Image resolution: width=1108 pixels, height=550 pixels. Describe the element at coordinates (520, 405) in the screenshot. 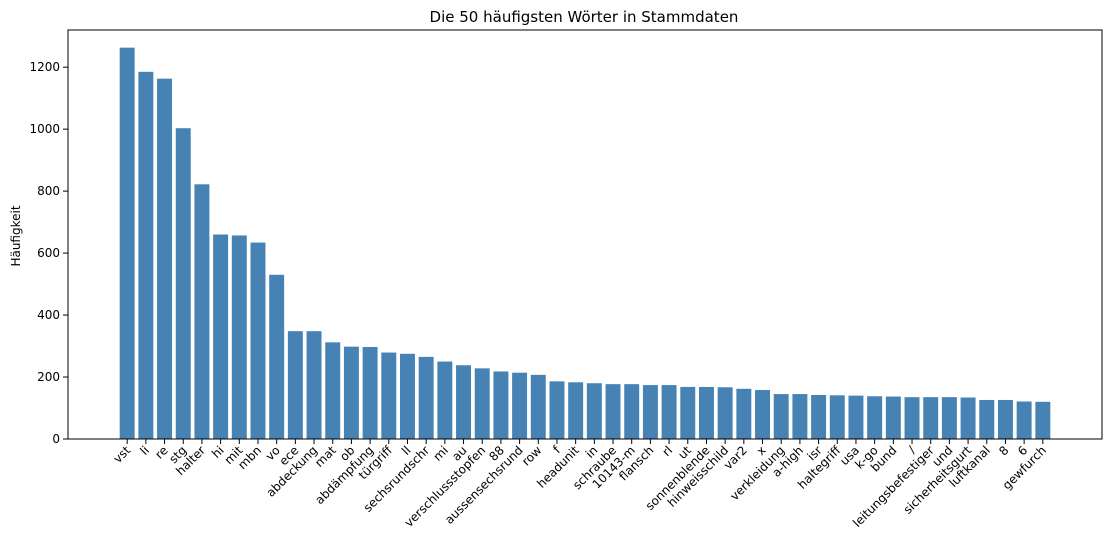

I see `bar-aussensechsrund` at that location.